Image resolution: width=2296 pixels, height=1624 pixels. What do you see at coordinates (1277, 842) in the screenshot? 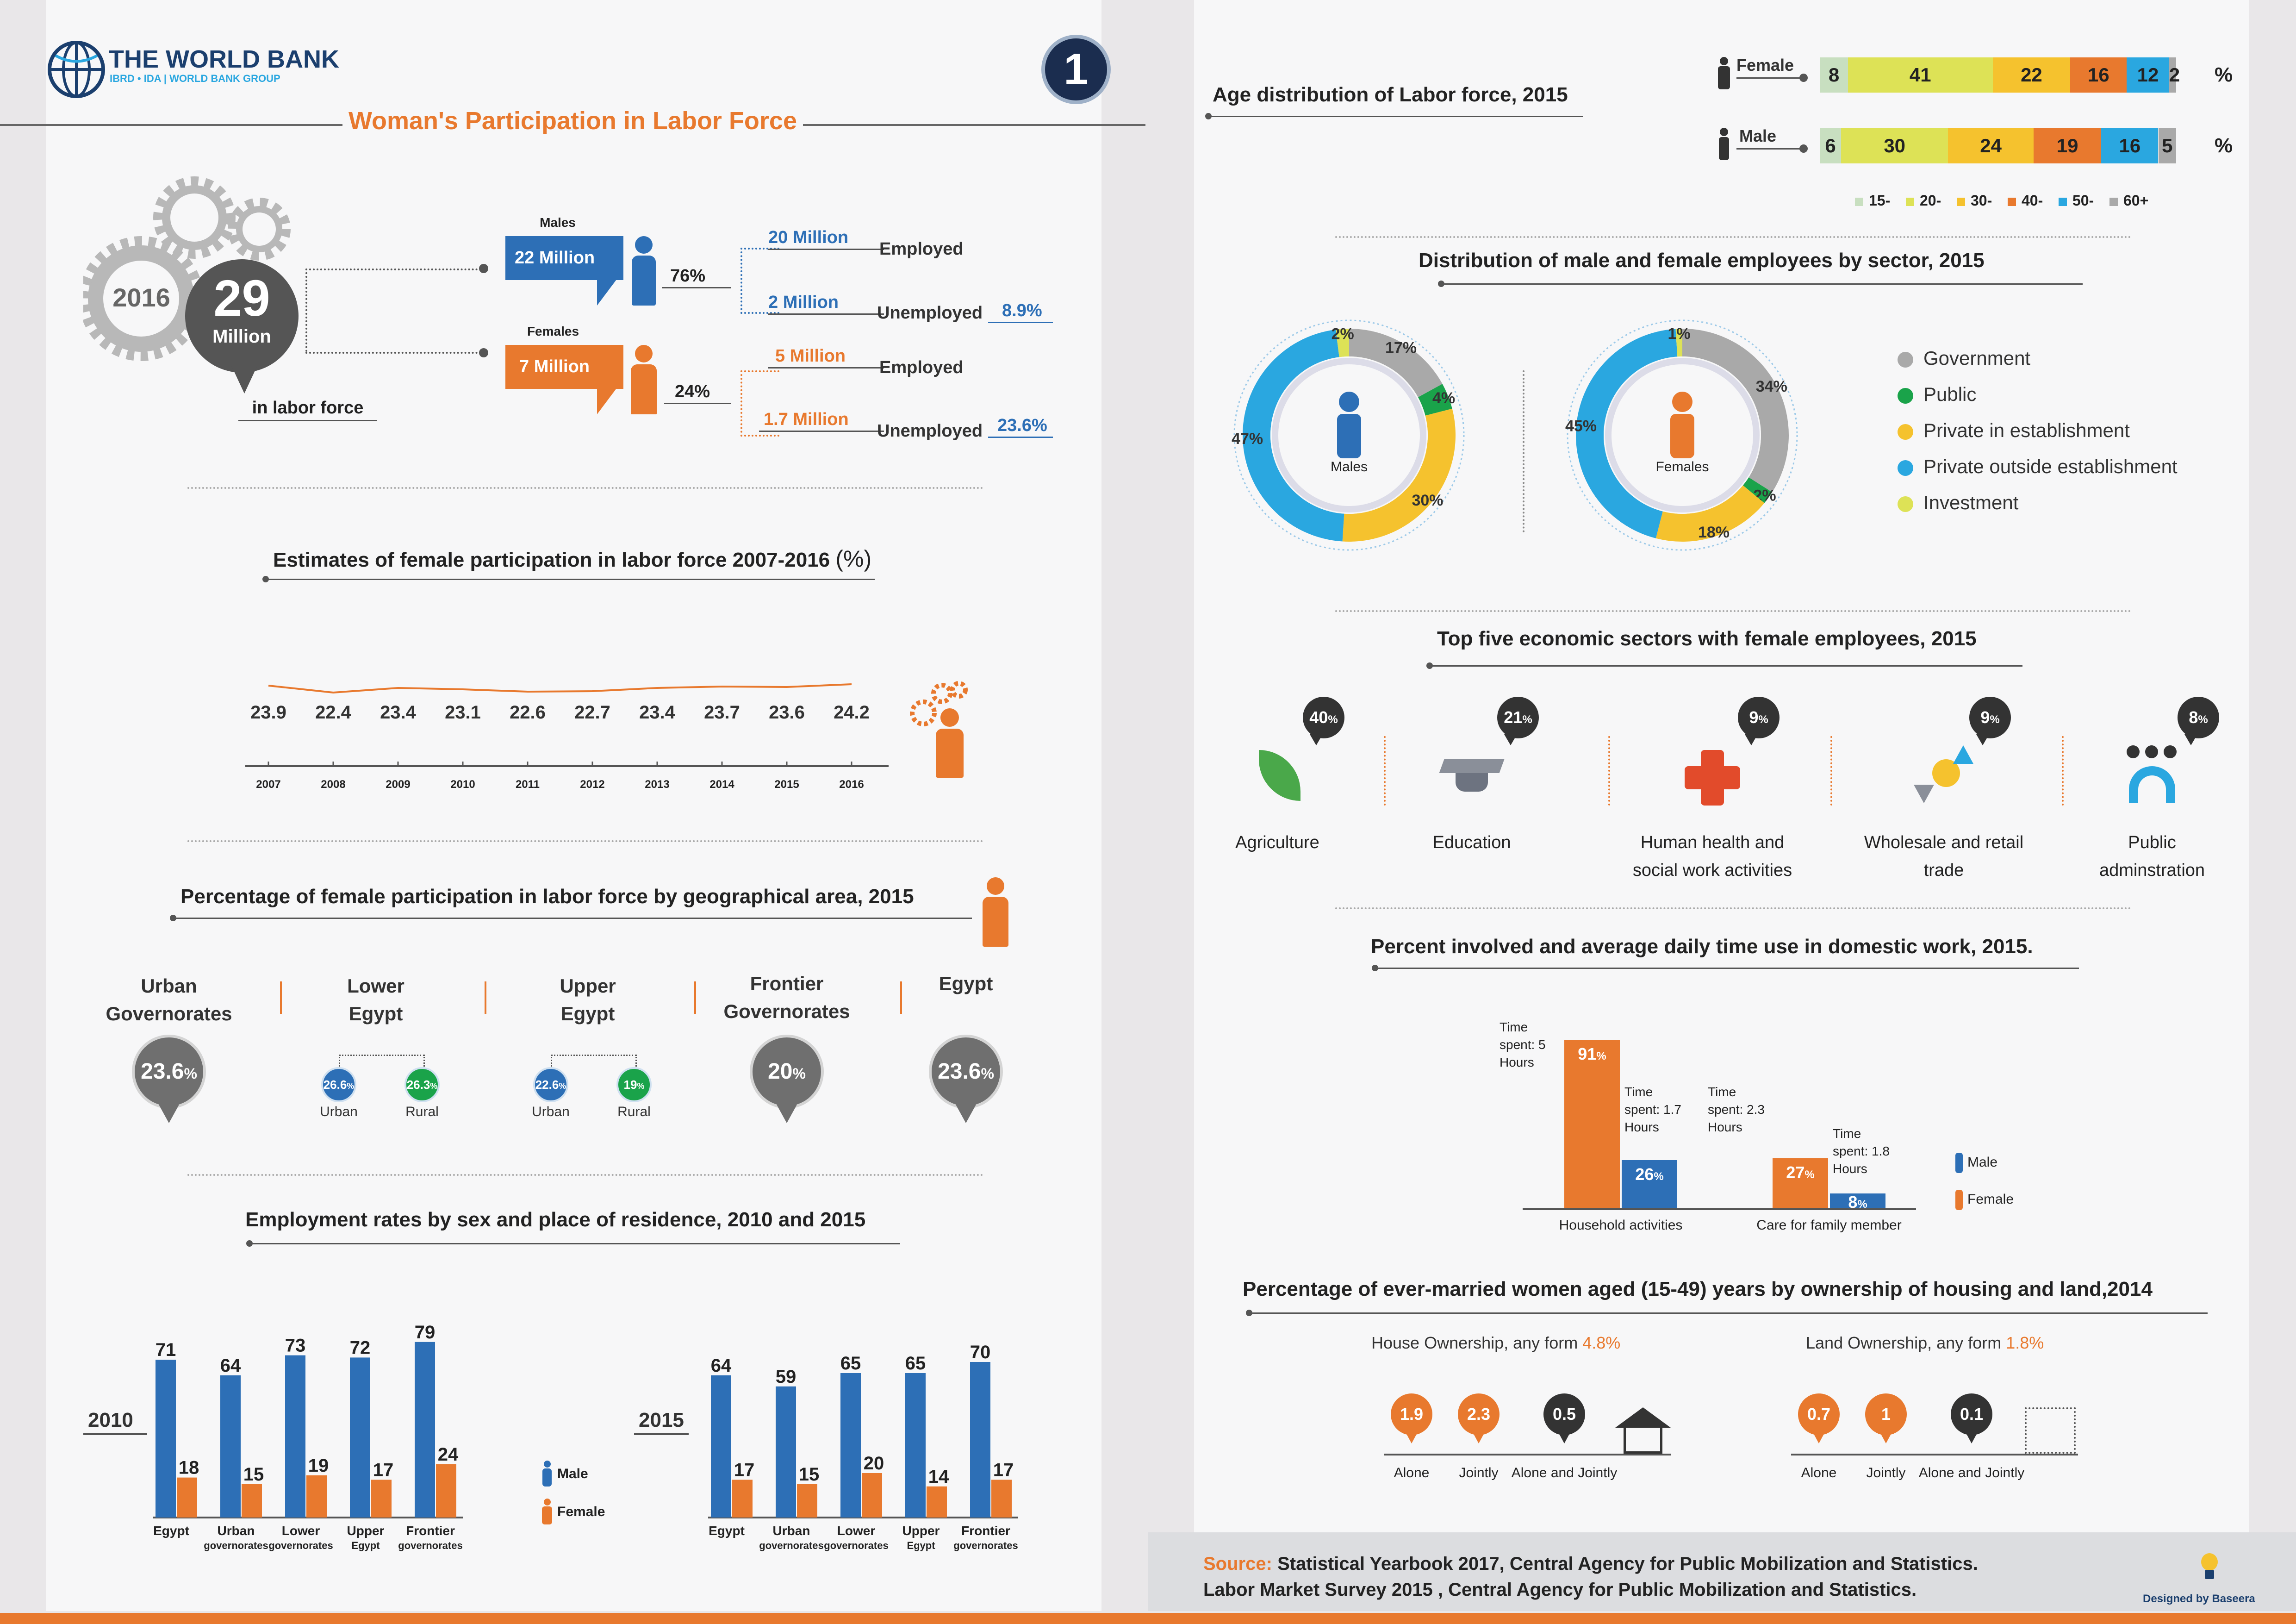
I see `top5-sector-name-line: Agriculture` at bounding box center [1277, 842].